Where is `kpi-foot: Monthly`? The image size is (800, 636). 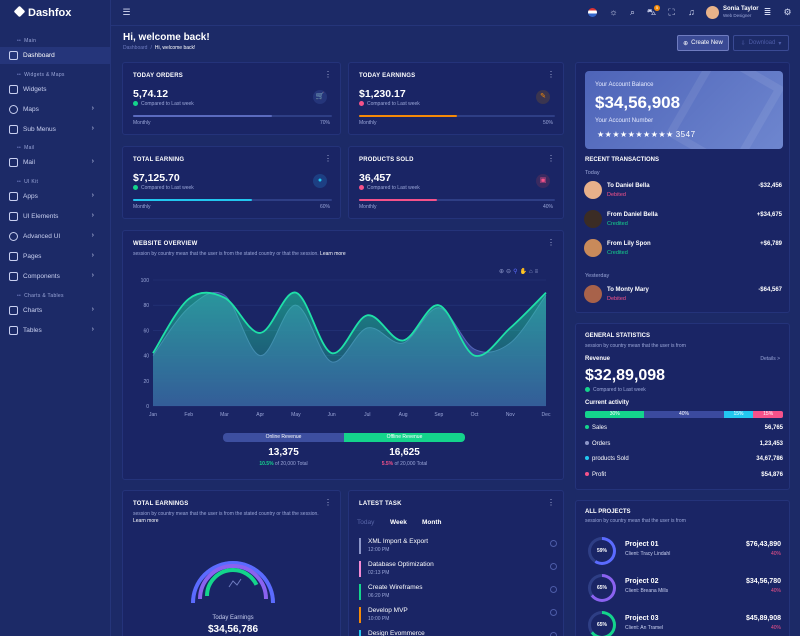 kpi-foot: Monthly is located at coordinates (142, 123).